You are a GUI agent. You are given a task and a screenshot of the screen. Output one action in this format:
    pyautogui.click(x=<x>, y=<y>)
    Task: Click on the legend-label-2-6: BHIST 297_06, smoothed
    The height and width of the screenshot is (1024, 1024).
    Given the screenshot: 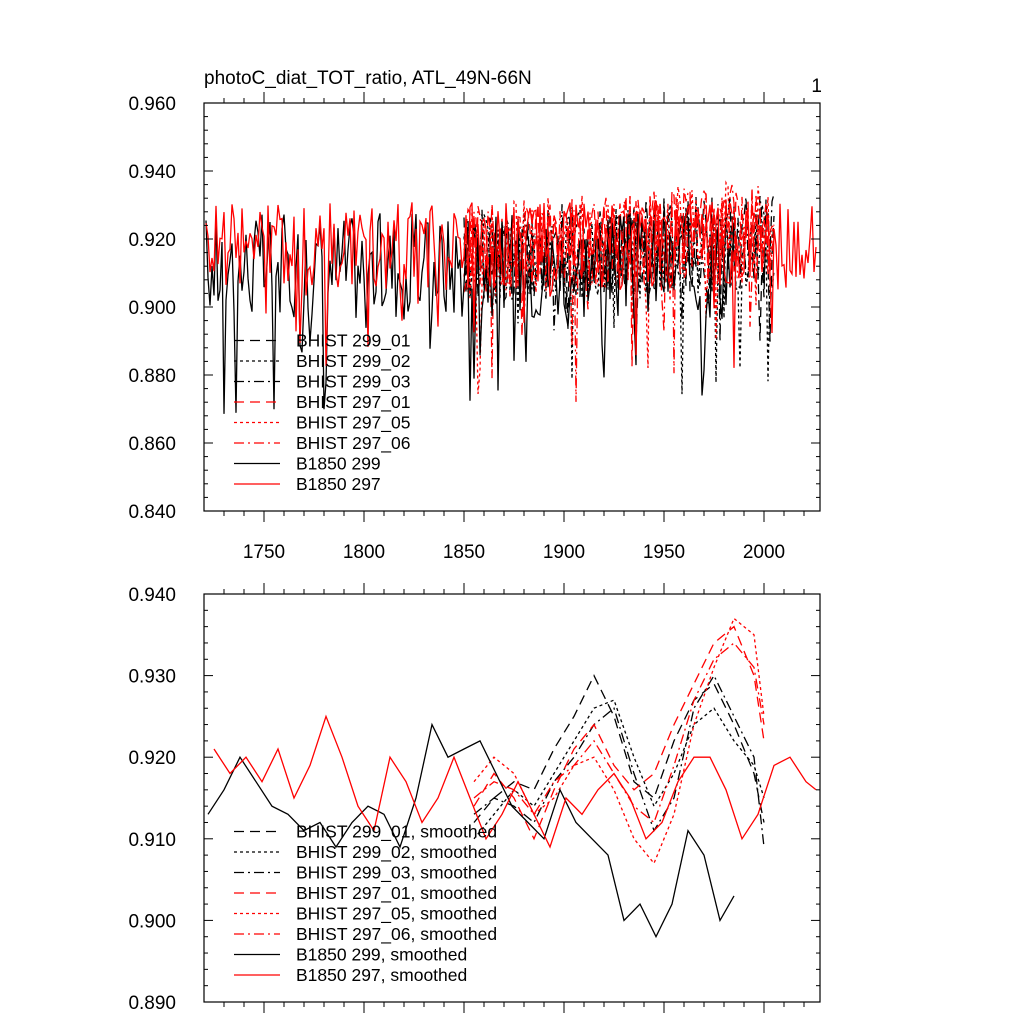 What is the action you would take?
    pyautogui.click(x=396, y=934)
    